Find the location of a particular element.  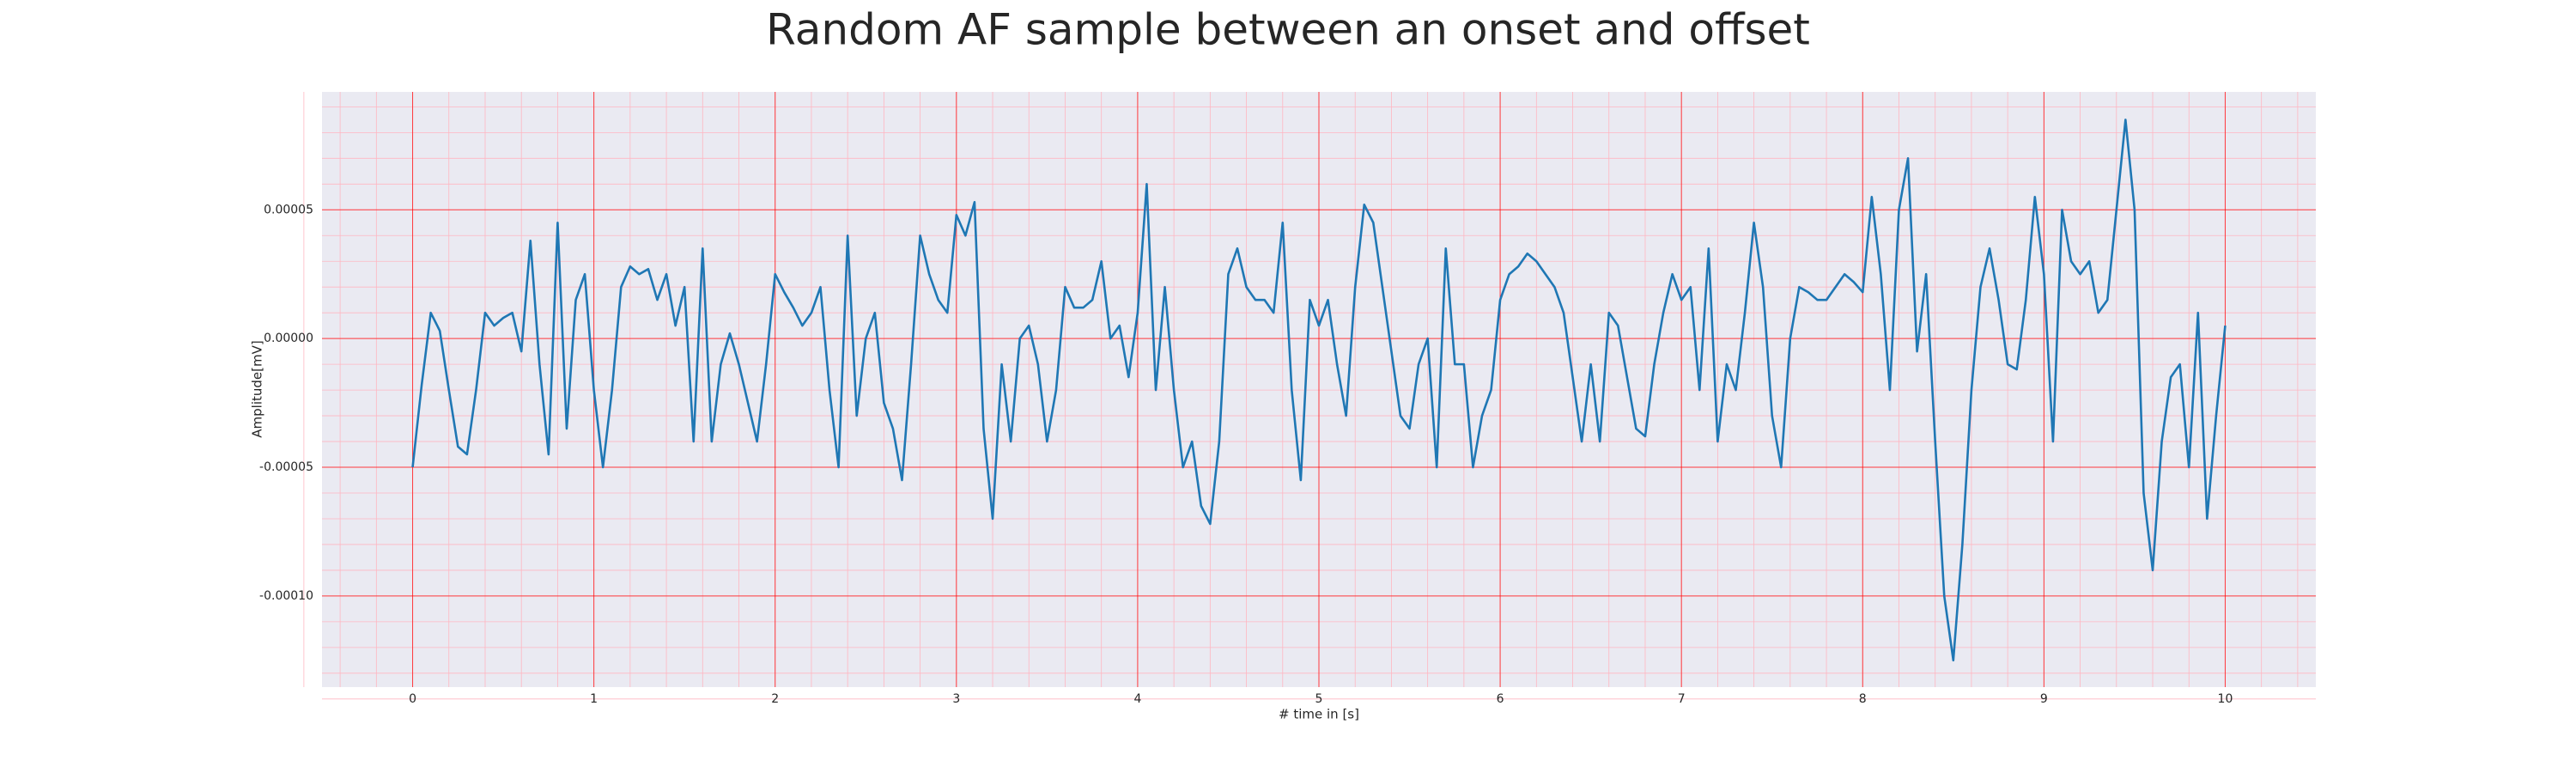

x-tick-label: 5 is located at coordinates (1319, 699).